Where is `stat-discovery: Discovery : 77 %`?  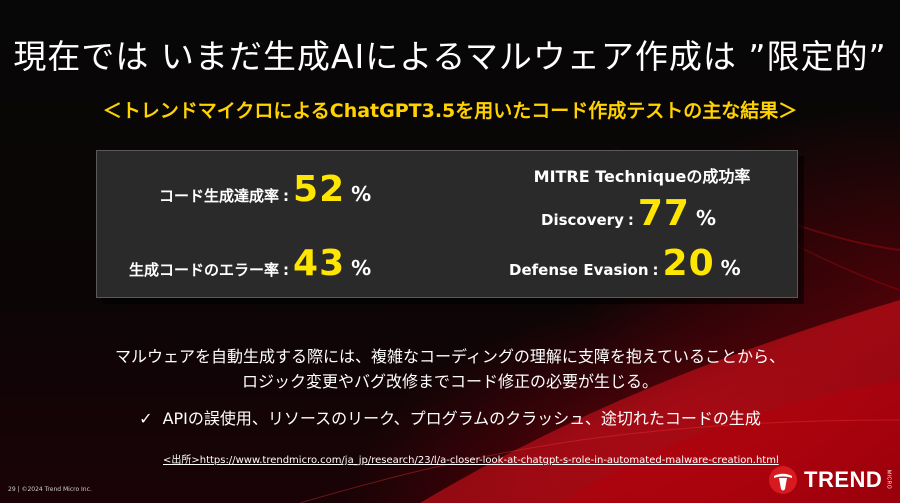
stat-discovery: Discovery : 77 % is located at coordinates (628, 213).